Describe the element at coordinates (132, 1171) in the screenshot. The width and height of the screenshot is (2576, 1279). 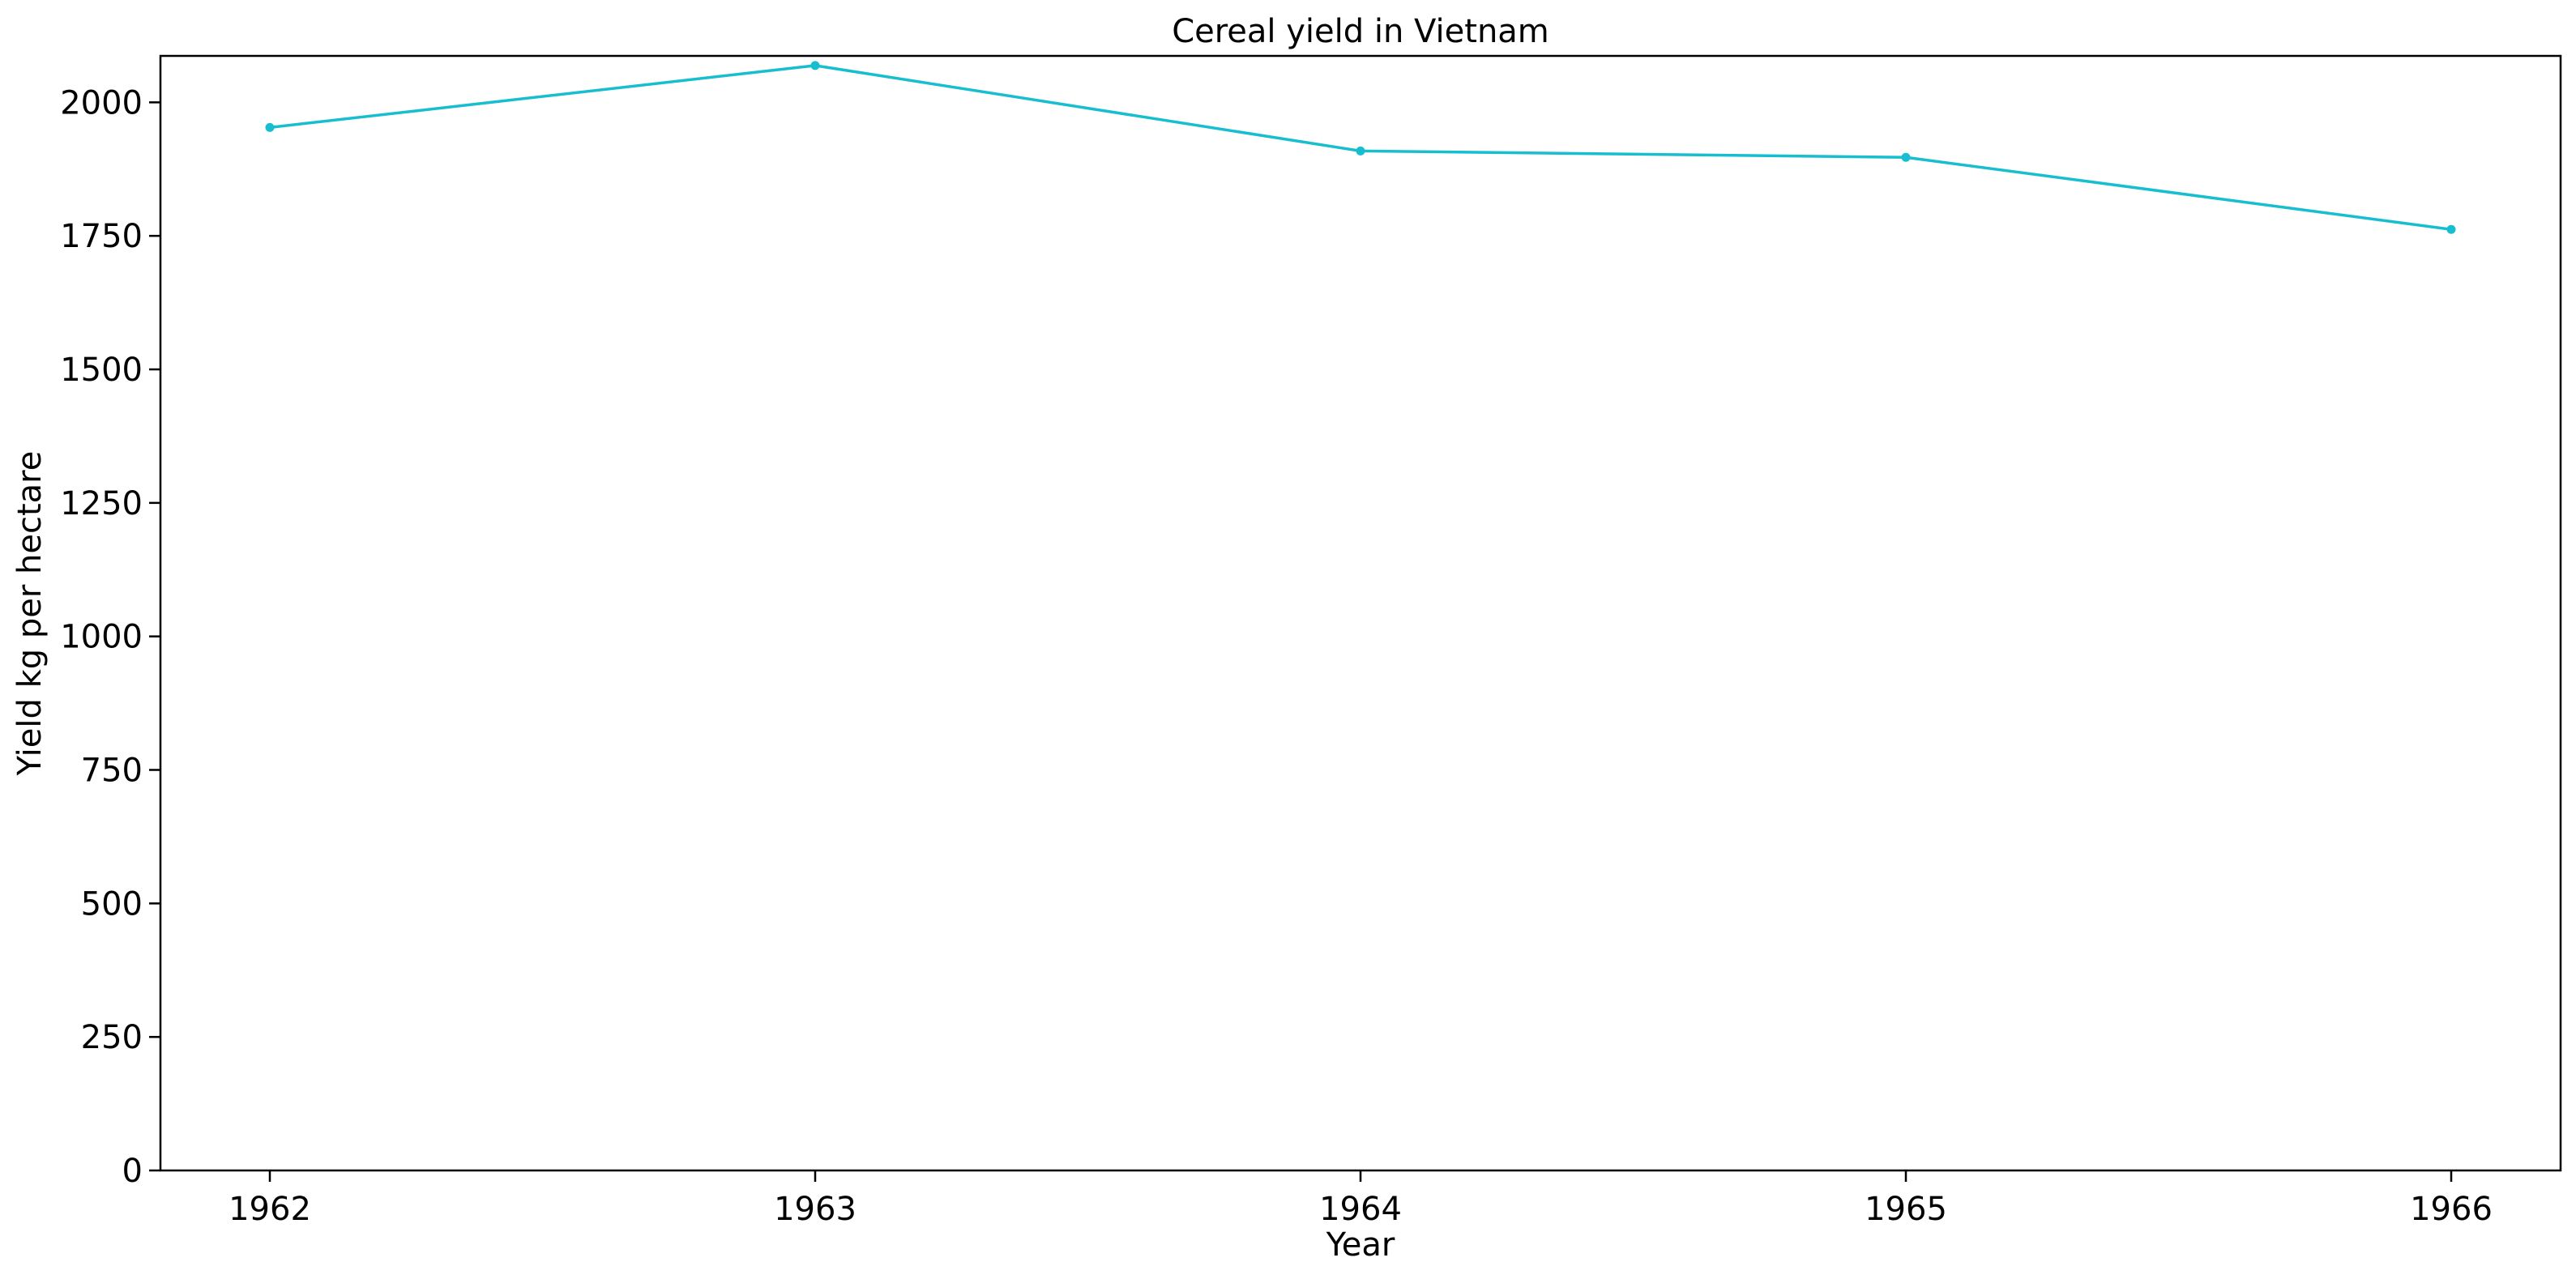
I see `y-tick-label: 0` at that location.